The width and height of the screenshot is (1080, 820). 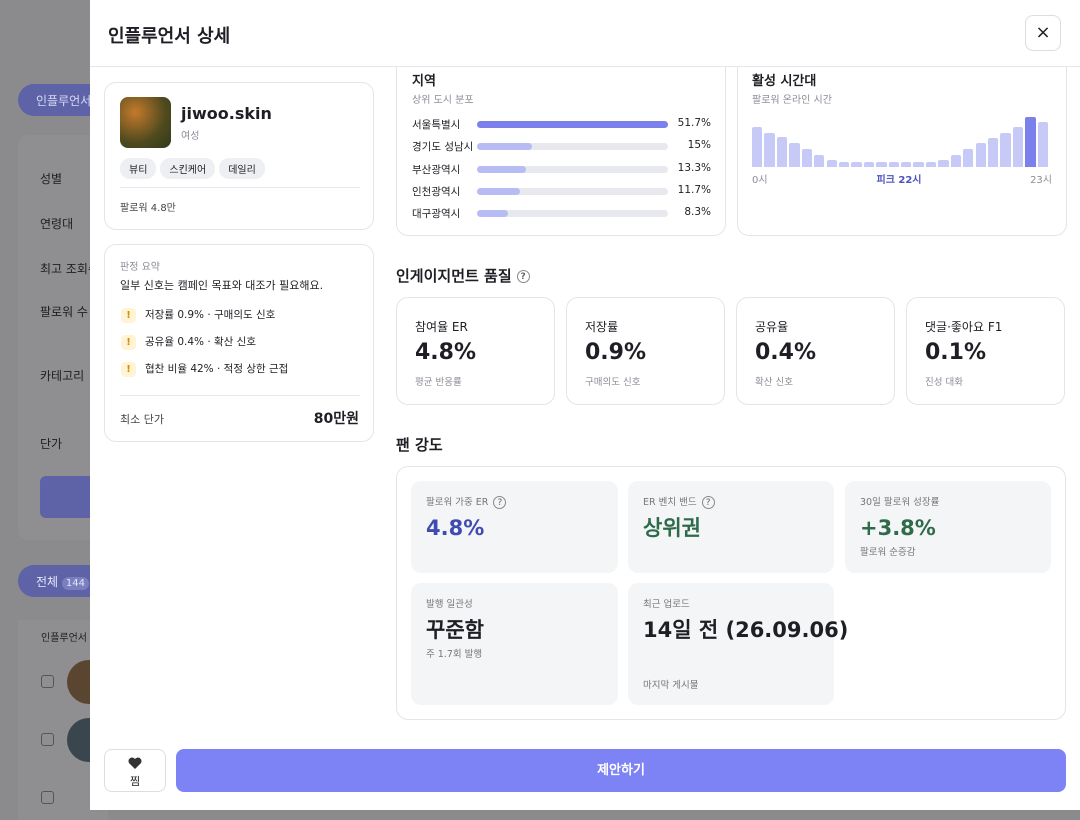 I want to click on metric-card: 저장률 0.9% 구매의도 신호, so click(x=645, y=351).